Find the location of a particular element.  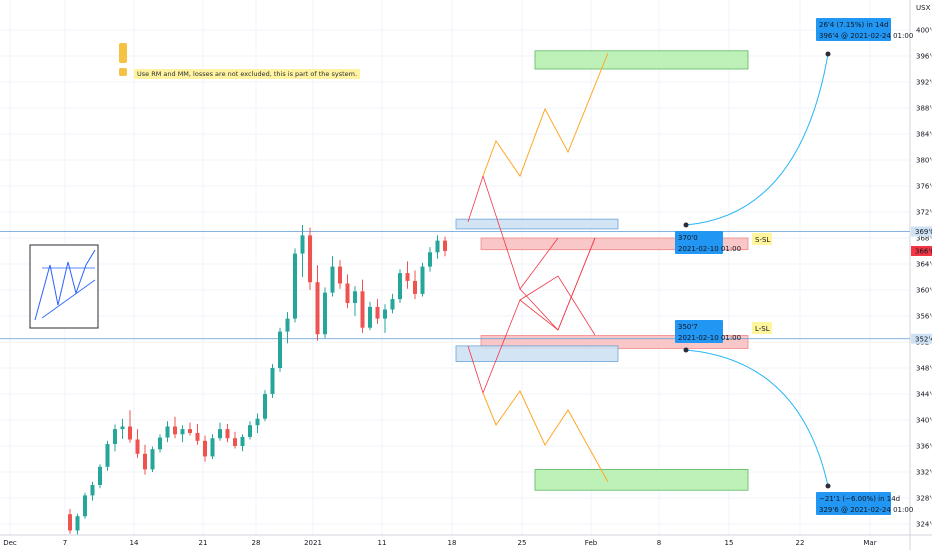

x-tick-label: Dec is located at coordinates (10, 543).